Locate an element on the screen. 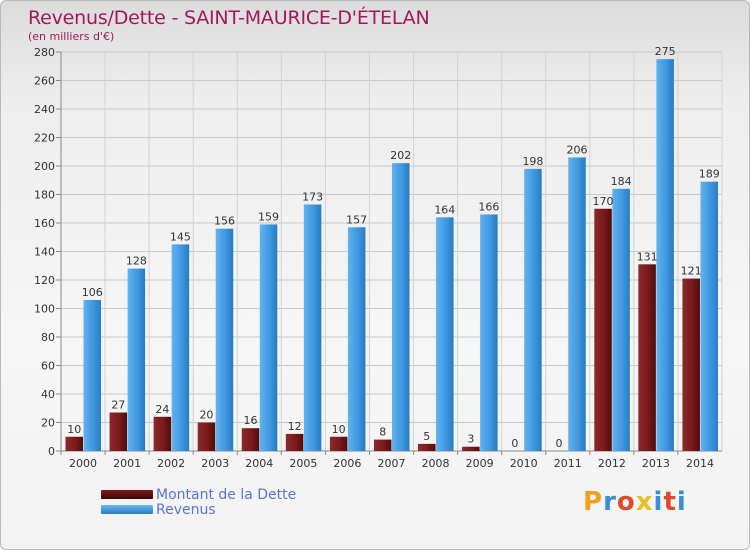 This screenshot has width=750, height=550. y-tick-label: 80 is located at coordinates (48, 337).